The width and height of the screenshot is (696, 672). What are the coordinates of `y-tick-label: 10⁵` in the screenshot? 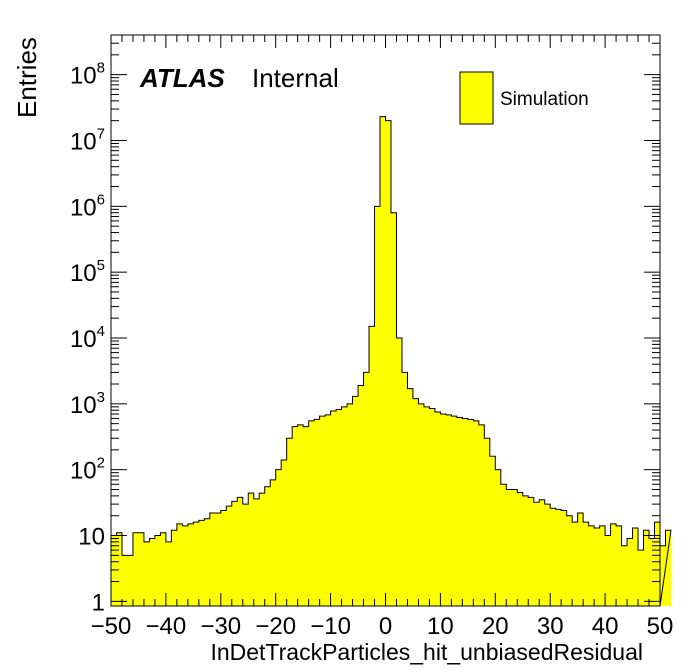 It's located at (87, 272).